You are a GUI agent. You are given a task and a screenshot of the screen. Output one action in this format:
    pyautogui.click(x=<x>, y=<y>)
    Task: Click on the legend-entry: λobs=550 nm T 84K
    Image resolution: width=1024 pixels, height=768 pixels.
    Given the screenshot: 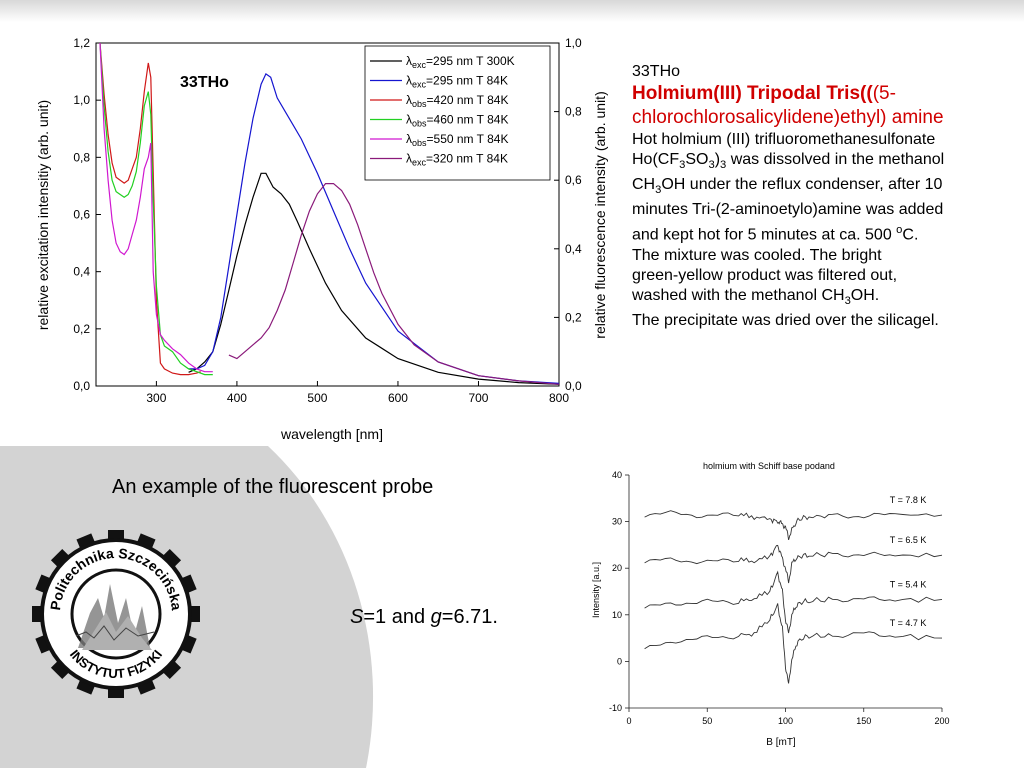 What is the action you would take?
    pyautogui.click(x=457, y=140)
    